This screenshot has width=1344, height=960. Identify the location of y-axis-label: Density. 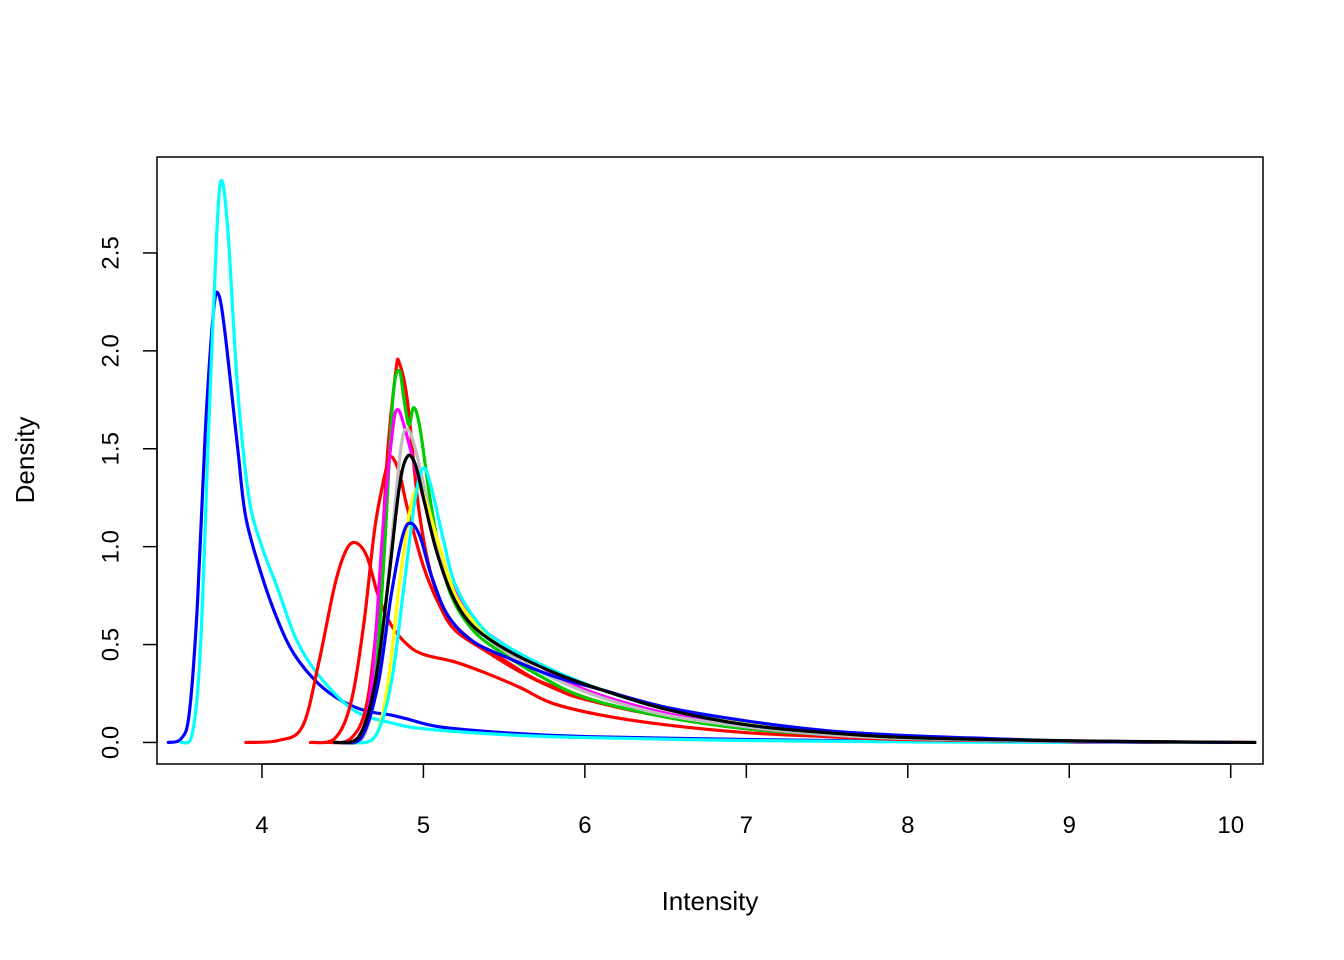
(25, 460).